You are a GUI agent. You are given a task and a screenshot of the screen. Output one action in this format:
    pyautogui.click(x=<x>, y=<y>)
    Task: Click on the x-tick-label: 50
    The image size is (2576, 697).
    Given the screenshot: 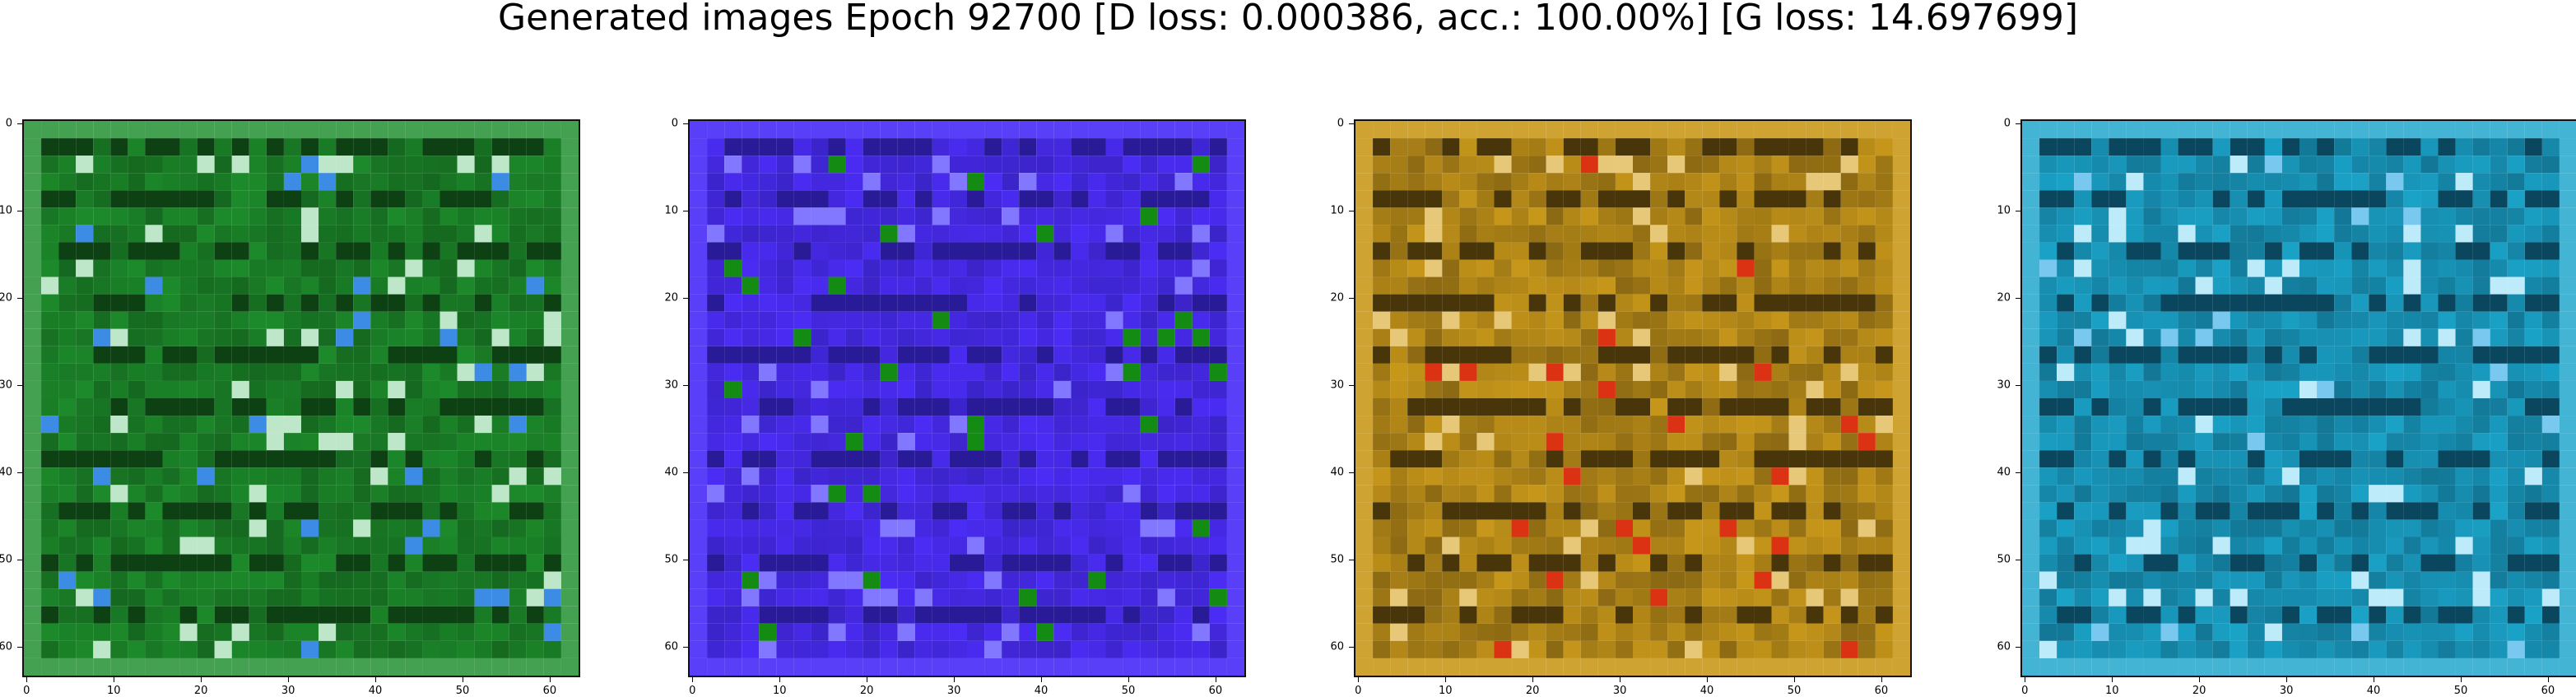 What is the action you would take?
    pyautogui.click(x=1794, y=691)
    